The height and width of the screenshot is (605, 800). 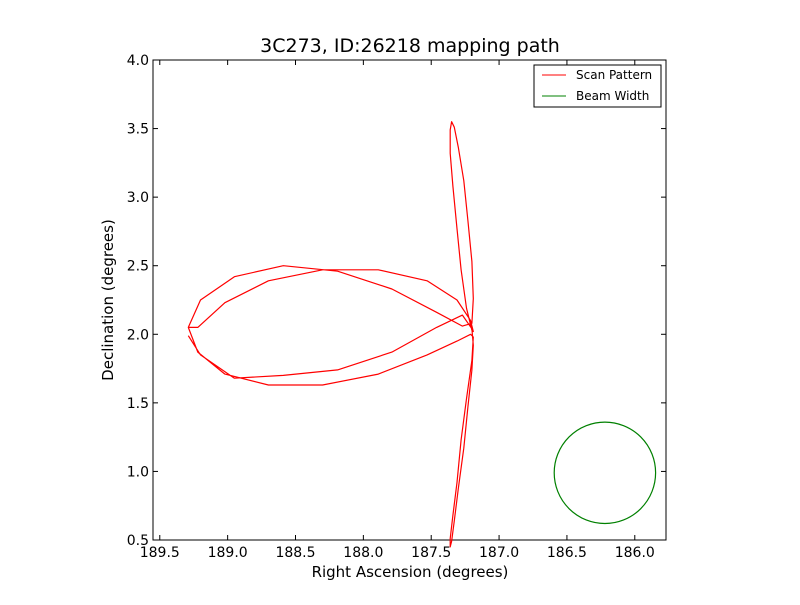 What do you see at coordinates (499, 553) in the screenshot?
I see `x-tick-label: 187.0` at bounding box center [499, 553].